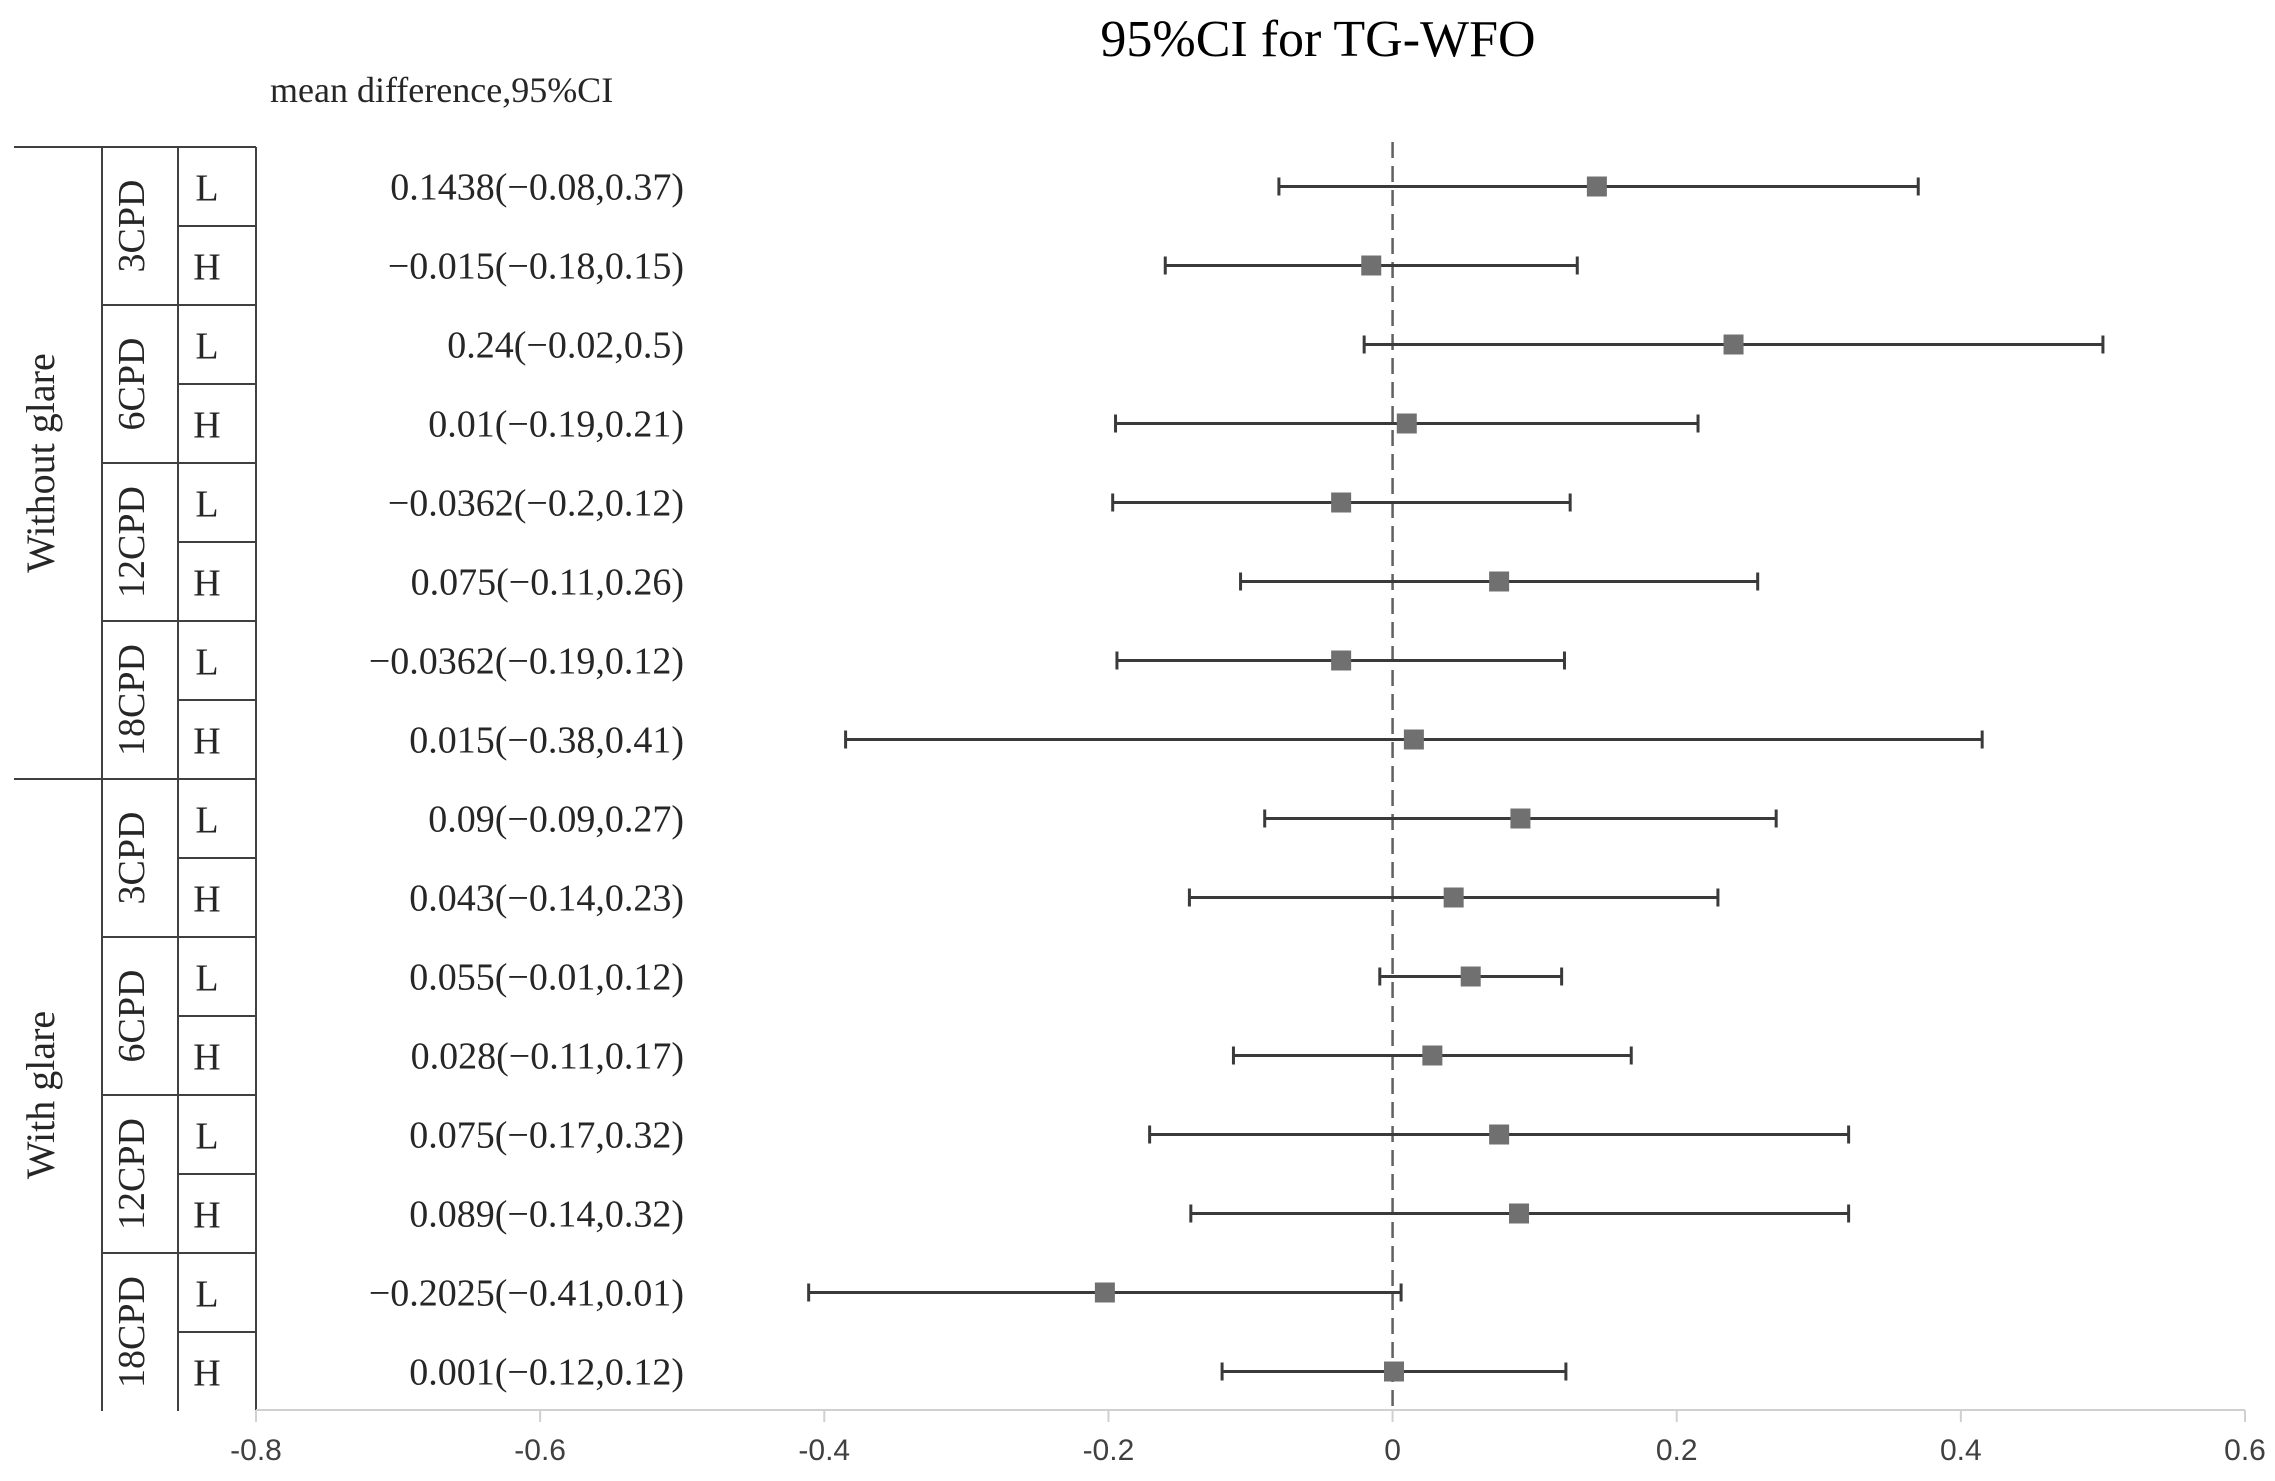 The height and width of the screenshot is (1481, 2275). Describe the element at coordinates (536, 267) in the screenshot. I see `ci-label: −0.015(−0.18,0.15)` at that location.